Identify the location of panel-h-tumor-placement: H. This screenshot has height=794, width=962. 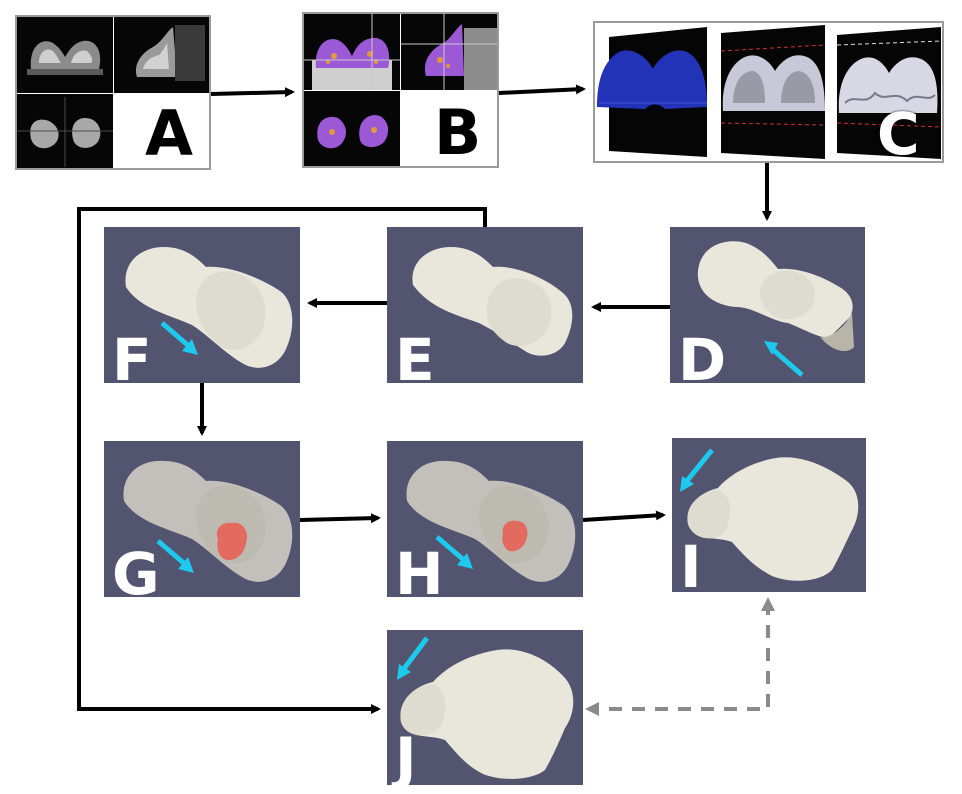
(485, 522).